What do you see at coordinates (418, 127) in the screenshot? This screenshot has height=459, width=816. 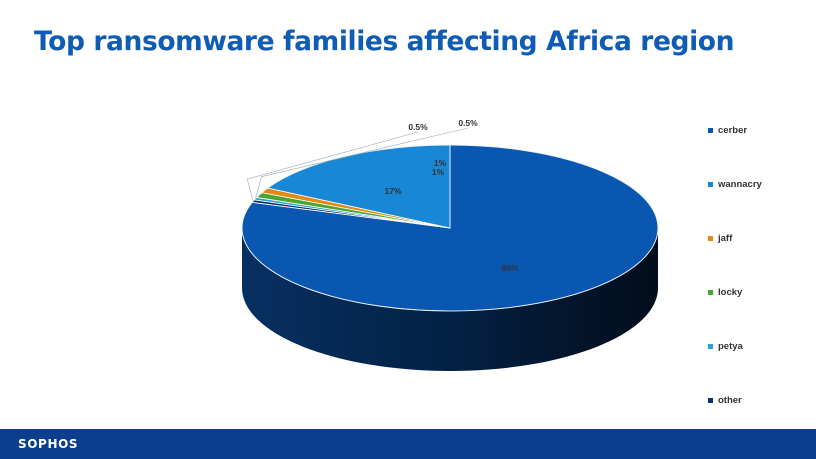 I see `data-label-other: 0.5%` at bounding box center [418, 127].